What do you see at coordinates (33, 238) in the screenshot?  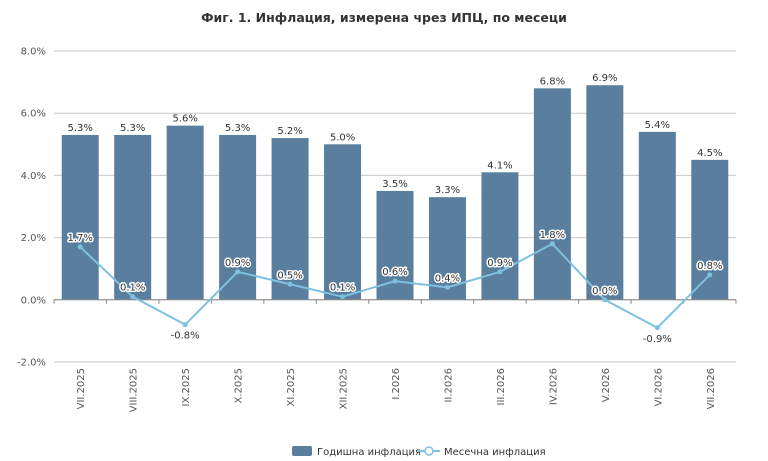 I see `y-tick-label: 2.0%` at bounding box center [33, 238].